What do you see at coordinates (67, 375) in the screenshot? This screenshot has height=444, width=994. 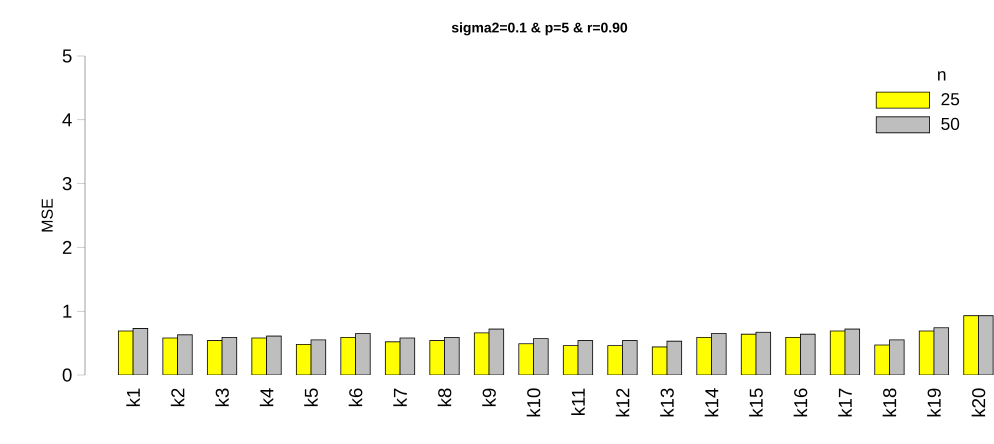 I see `y-tick-label: 0` at bounding box center [67, 375].